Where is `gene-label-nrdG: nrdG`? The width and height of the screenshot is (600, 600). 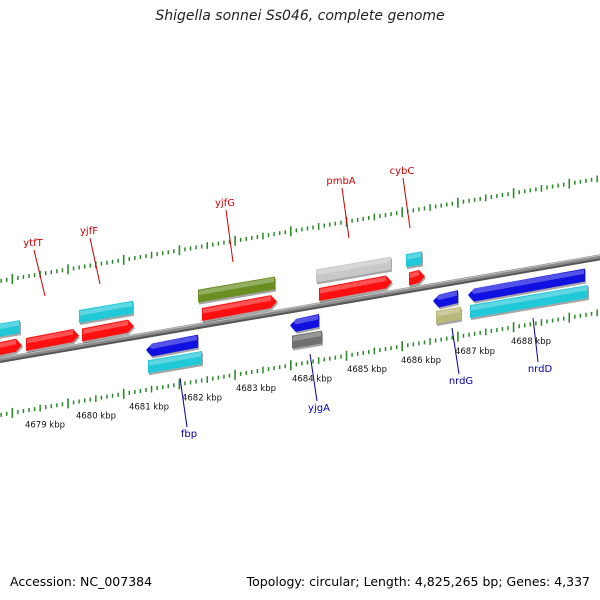
gene-label-nrdG: nrdG is located at coordinates (461, 381).